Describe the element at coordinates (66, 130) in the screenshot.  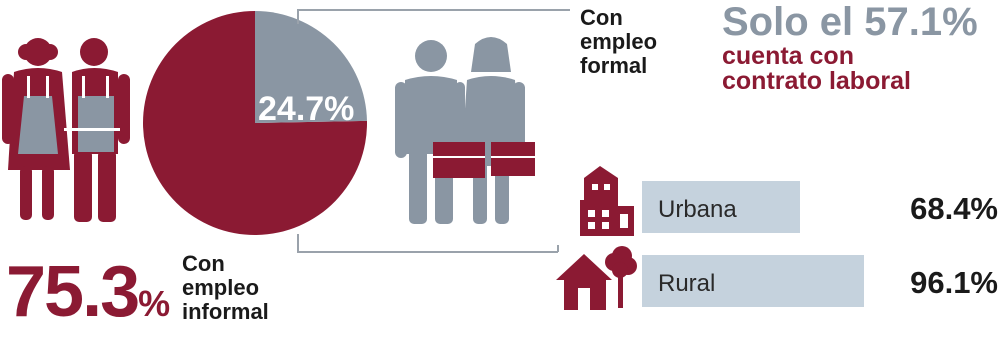
I see `workers-with-aprons-icon` at that location.